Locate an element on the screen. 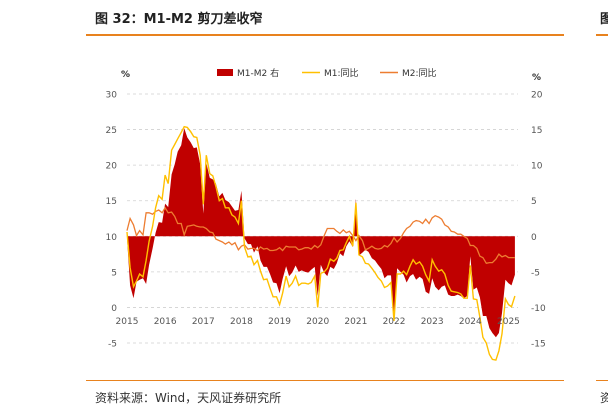 This screenshot has width=608, height=415. x-tick-label: 2025 is located at coordinates (508, 322).